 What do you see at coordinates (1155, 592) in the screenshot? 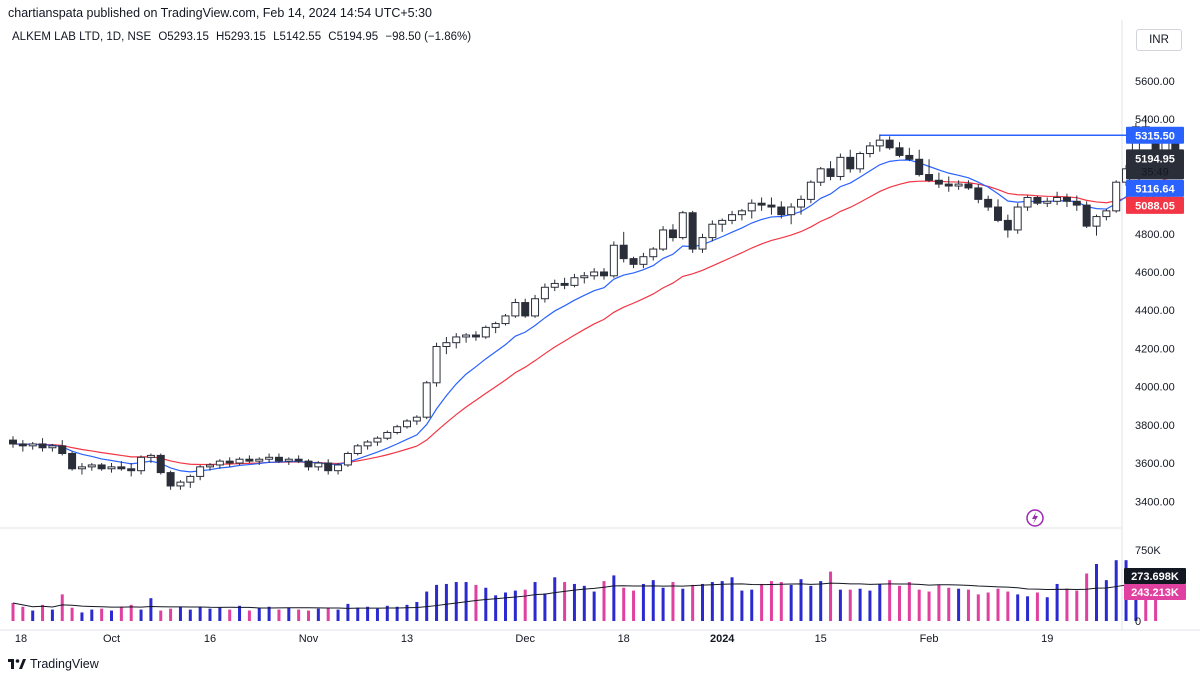
I see `volume-last-label-bg` at bounding box center [1155, 592].